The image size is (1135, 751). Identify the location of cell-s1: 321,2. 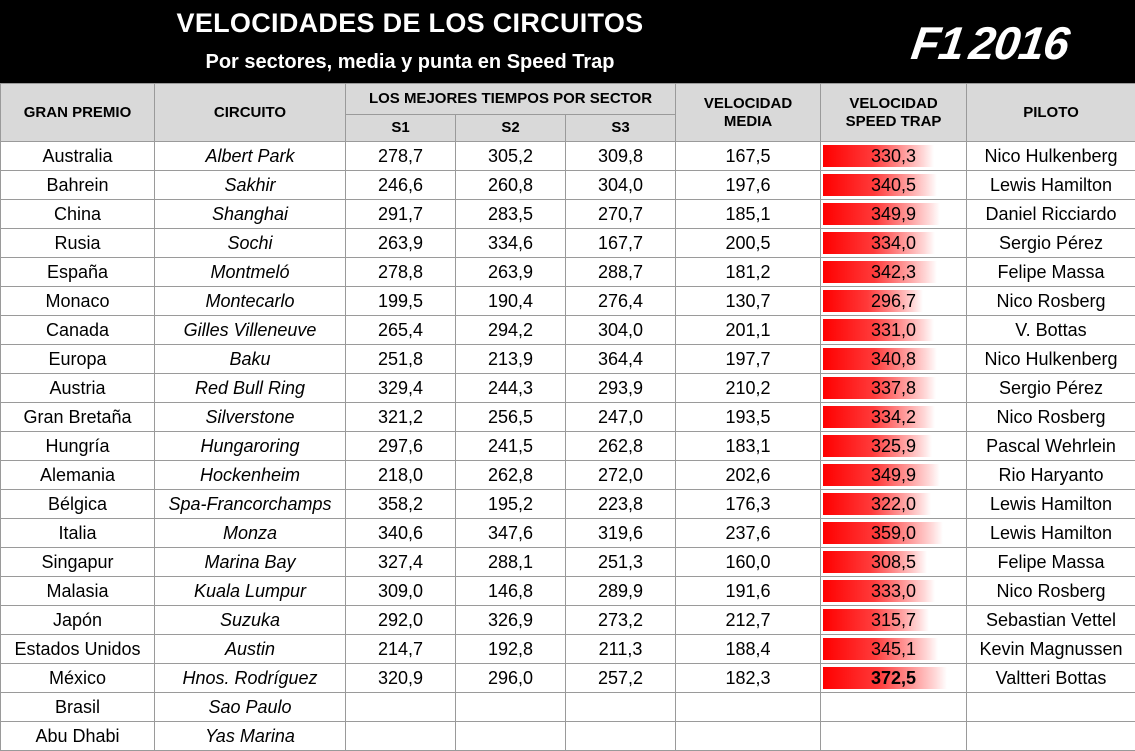
(401, 417).